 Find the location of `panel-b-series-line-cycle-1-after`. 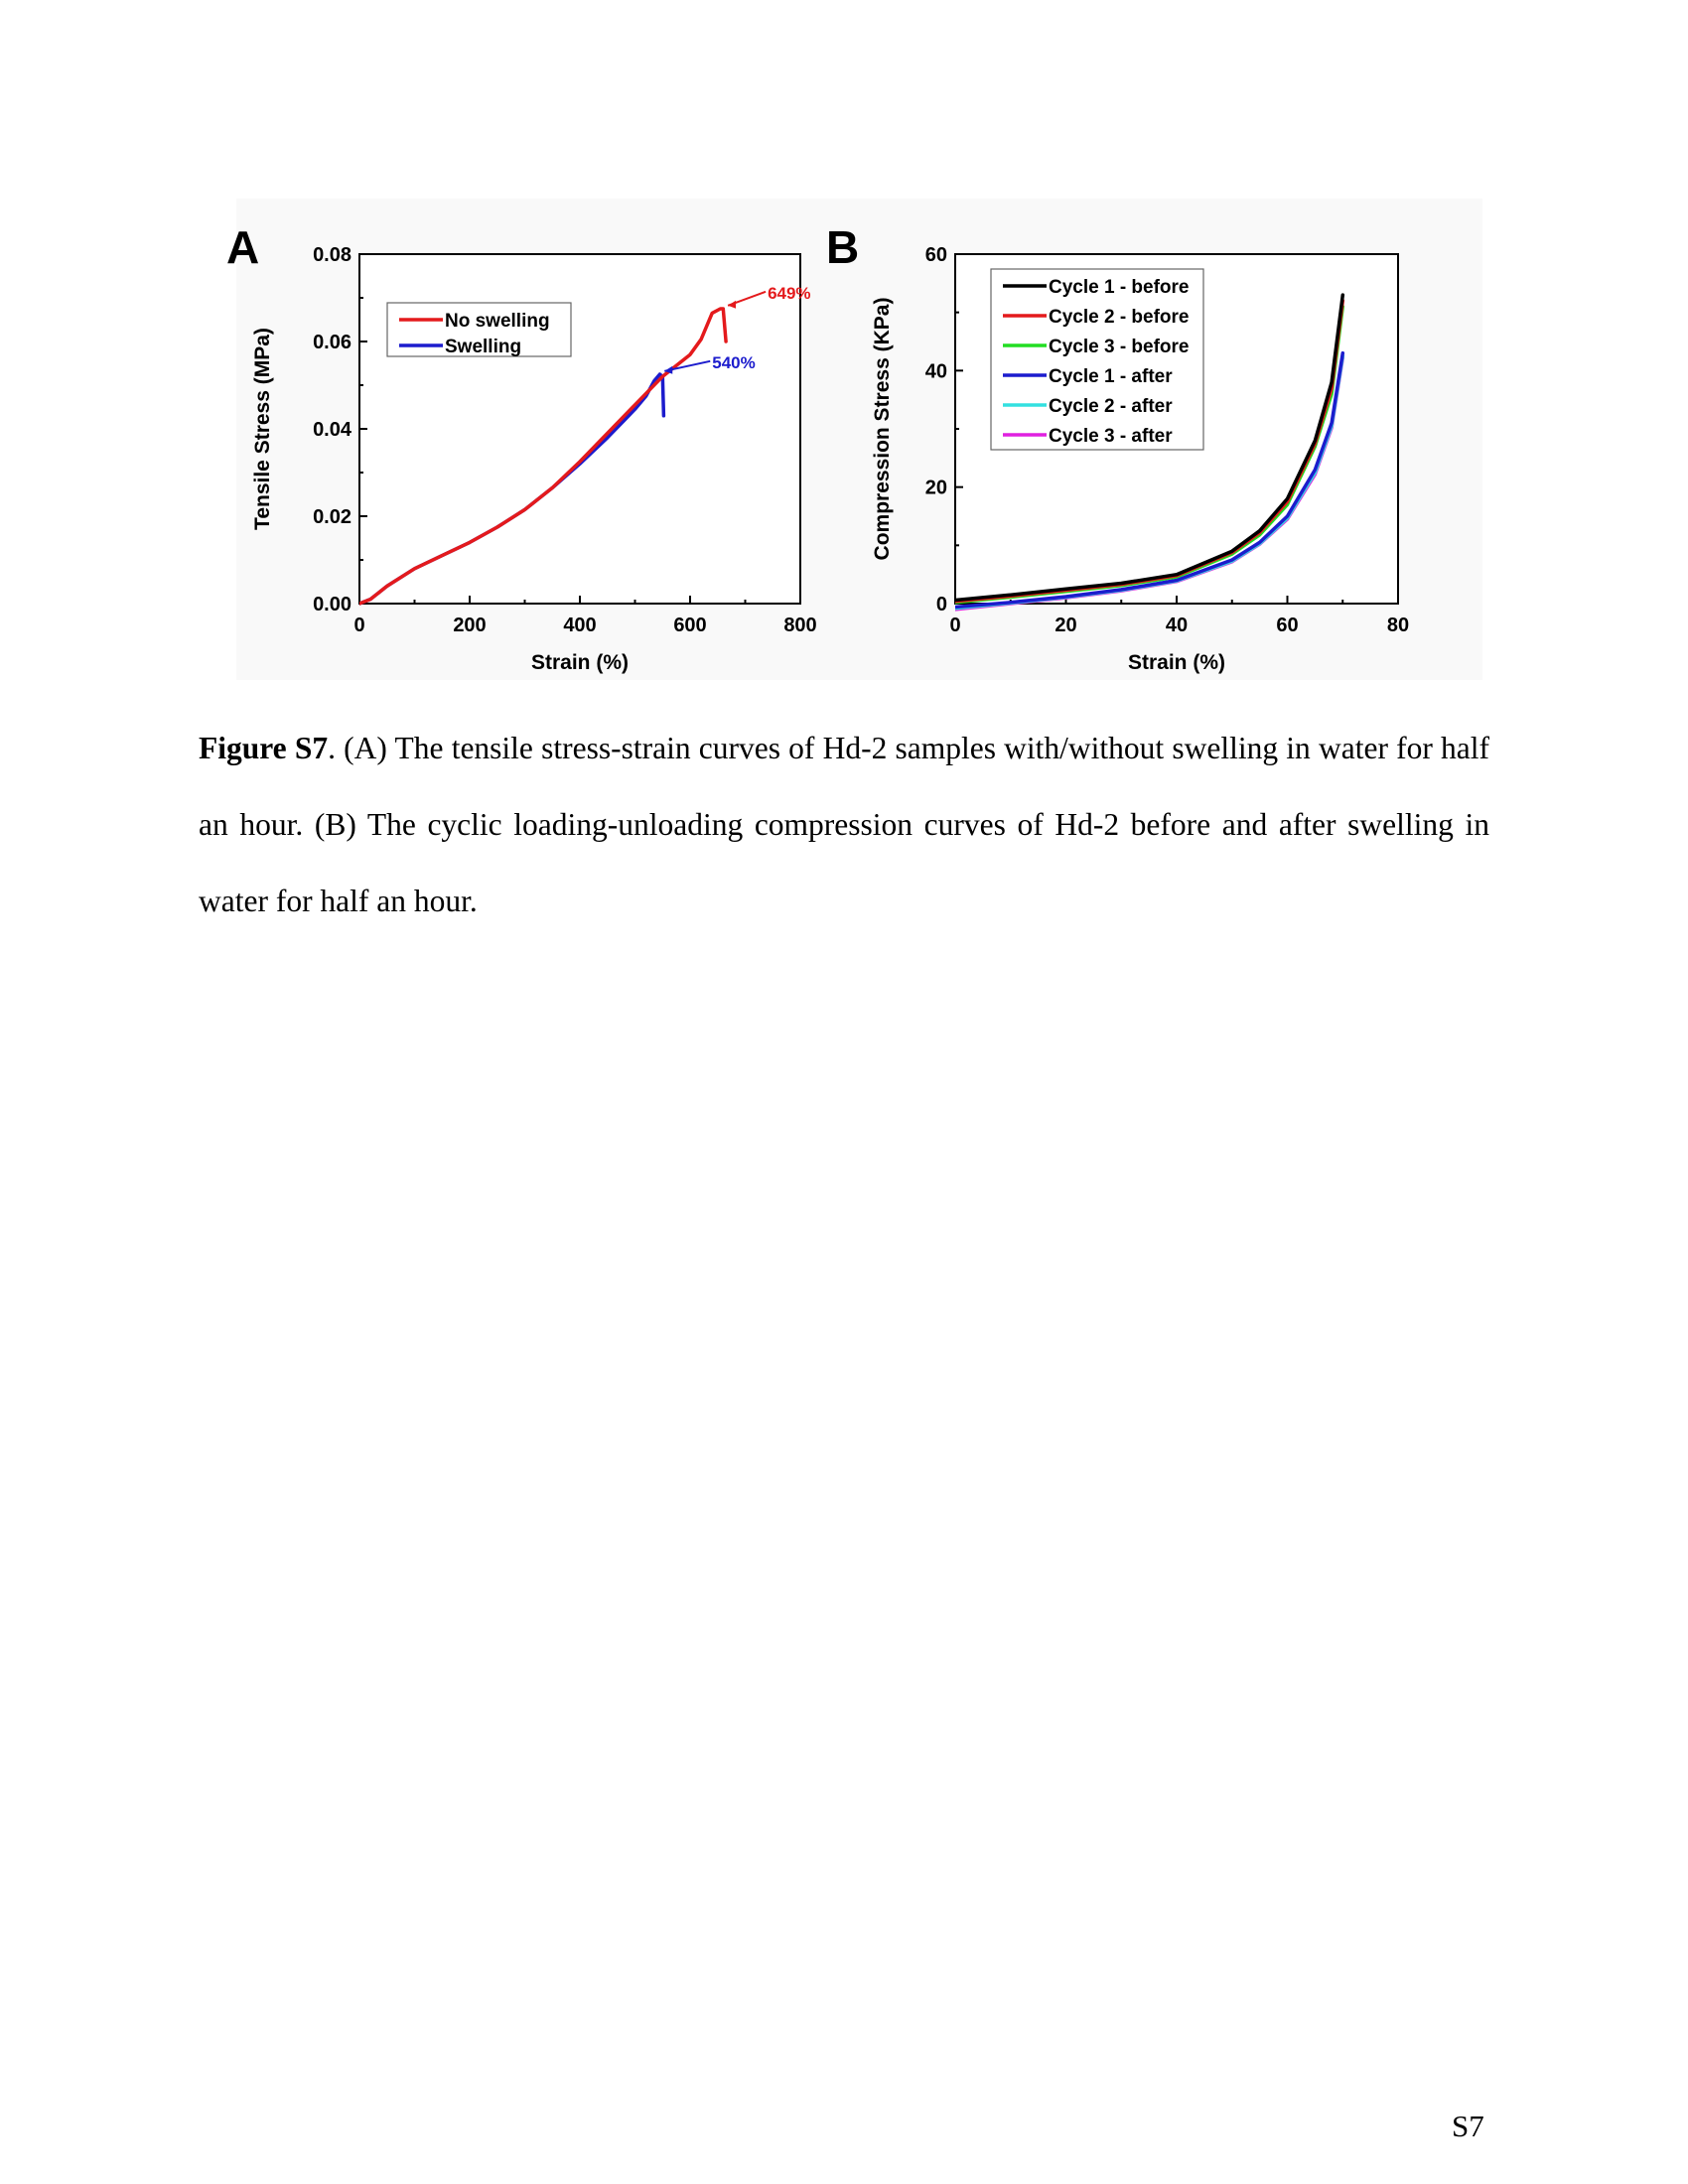

panel-b-series-line-cycle-1-after is located at coordinates (1150, 480).